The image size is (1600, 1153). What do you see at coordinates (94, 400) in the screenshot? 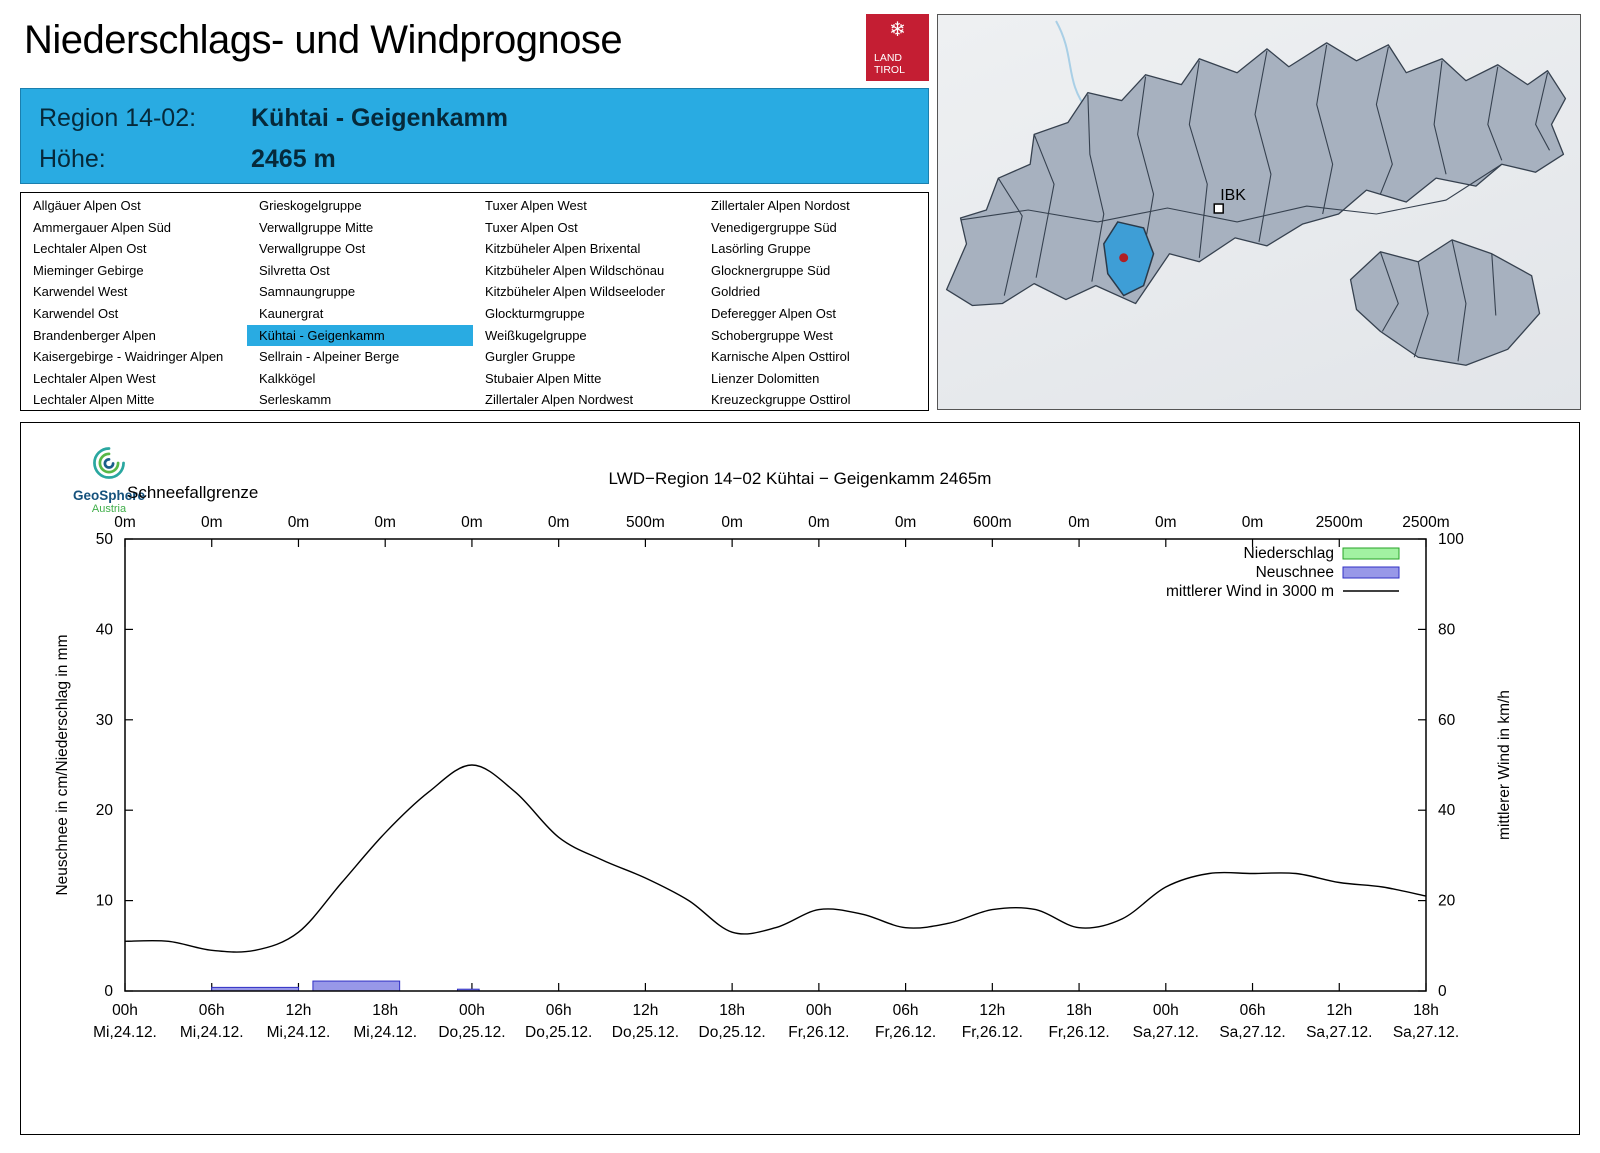
I see `region-list-item: Lechtaler Alpen Mitte` at bounding box center [94, 400].